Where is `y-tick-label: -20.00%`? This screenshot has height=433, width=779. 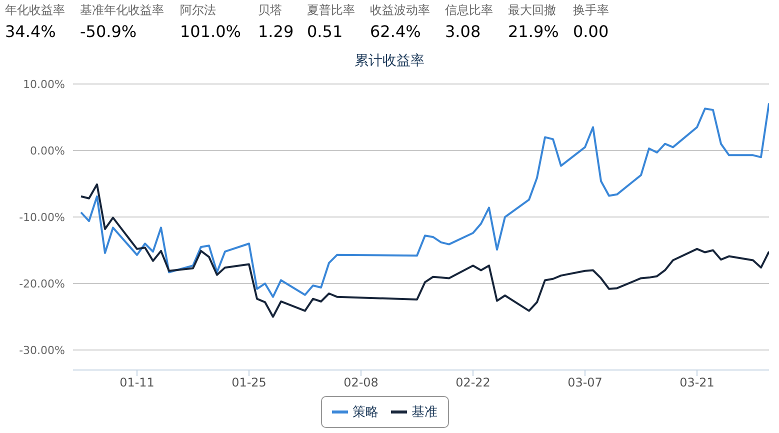 y-tick-label: -20.00% is located at coordinates (42, 283).